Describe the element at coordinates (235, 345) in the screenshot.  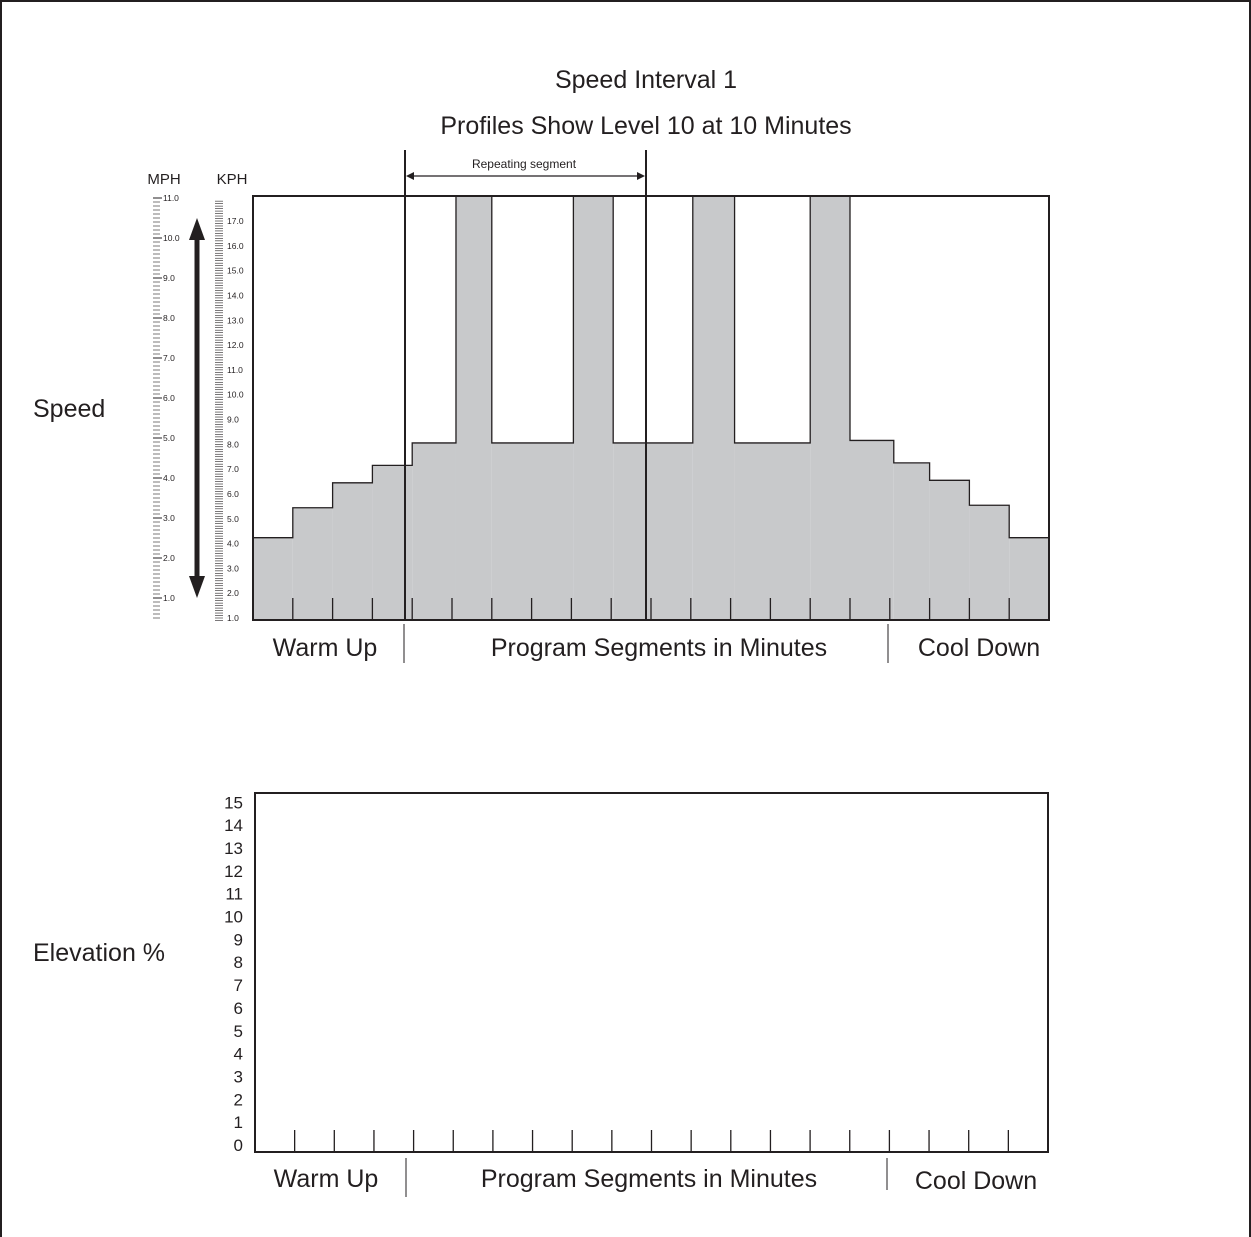
I see `kph-tick-label: 12.0` at that location.